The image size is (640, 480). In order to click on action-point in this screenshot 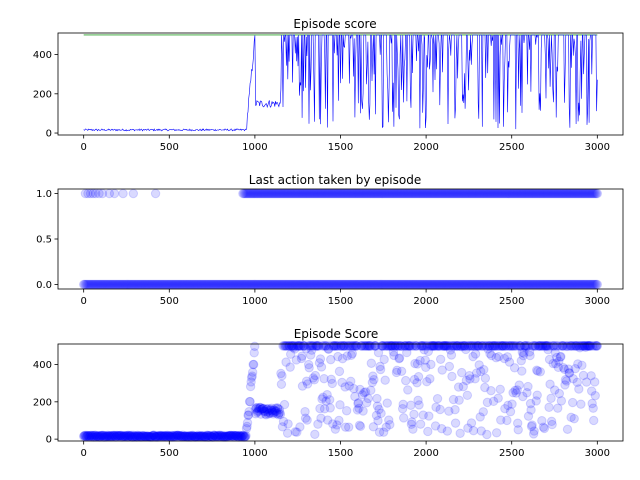, I will do `click(597, 193)`.